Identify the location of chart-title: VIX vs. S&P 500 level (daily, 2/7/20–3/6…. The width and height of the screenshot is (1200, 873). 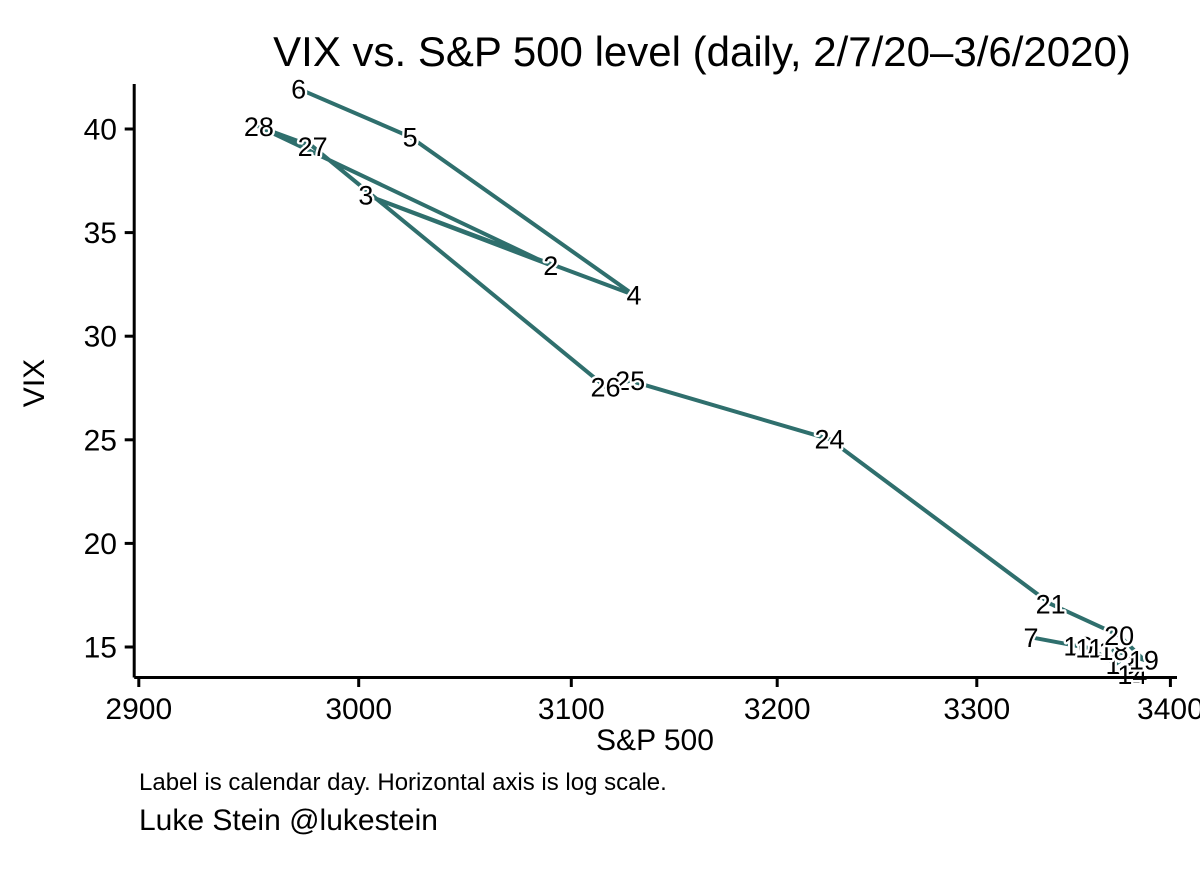
(702, 51).